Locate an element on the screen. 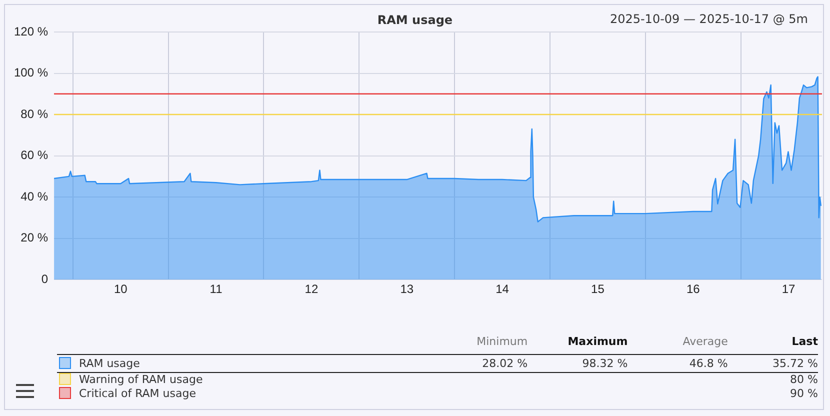 This screenshot has height=416, width=830. text: Maximum is located at coordinates (578, 344).